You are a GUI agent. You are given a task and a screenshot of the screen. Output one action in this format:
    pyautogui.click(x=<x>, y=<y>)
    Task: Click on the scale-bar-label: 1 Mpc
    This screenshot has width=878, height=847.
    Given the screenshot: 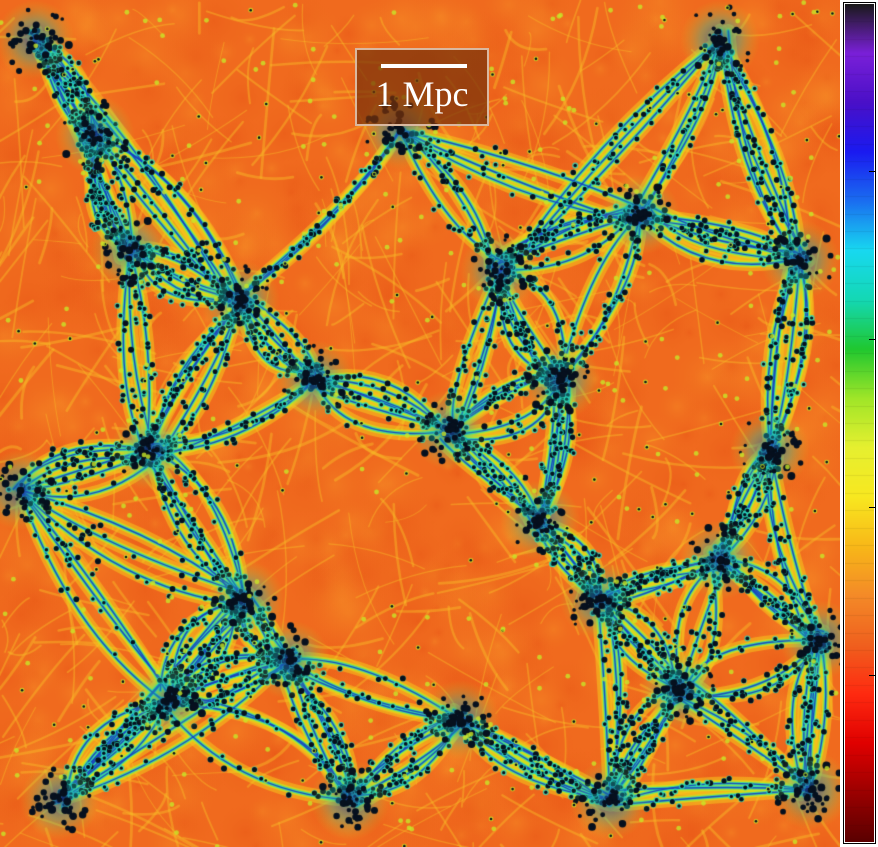 What is the action you would take?
    pyautogui.click(x=422, y=94)
    